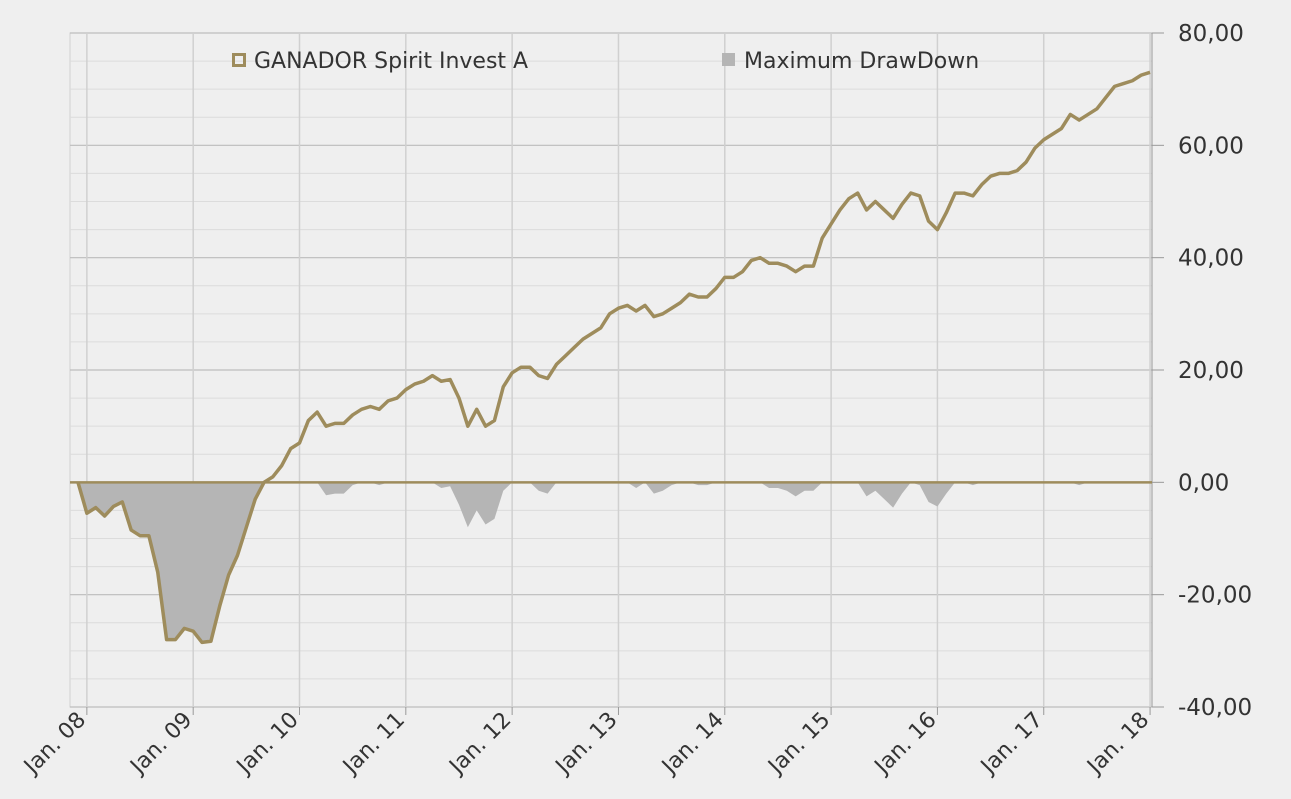 This screenshot has width=1291, height=799. I want to click on x-tick-label: Jan. 15, so click(799, 744).